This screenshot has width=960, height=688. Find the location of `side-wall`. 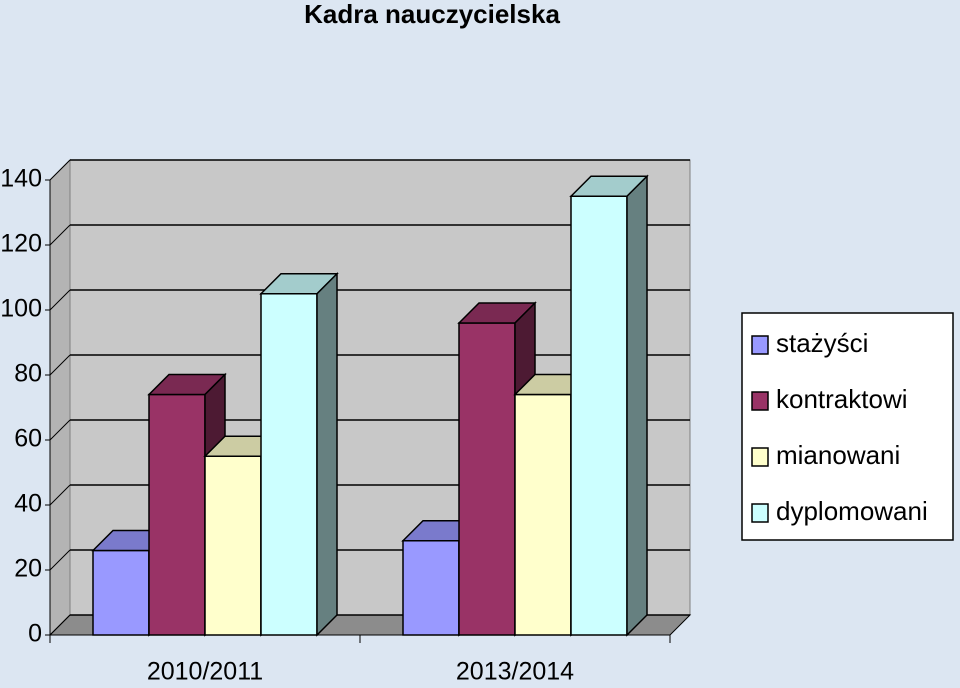

side-wall is located at coordinates (60, 397).